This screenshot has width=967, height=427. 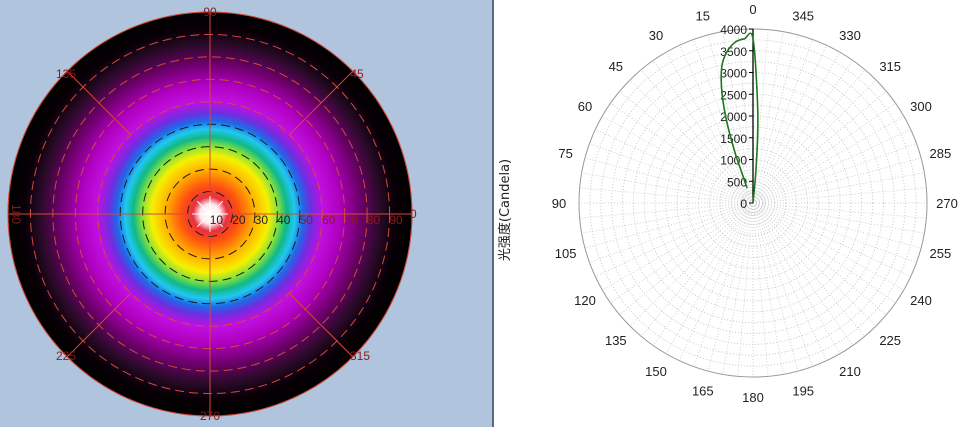 What do you see at coordinates (803, 16) in the screenshot?
I see `angle-label: 345` at bounding box center [803, 16].